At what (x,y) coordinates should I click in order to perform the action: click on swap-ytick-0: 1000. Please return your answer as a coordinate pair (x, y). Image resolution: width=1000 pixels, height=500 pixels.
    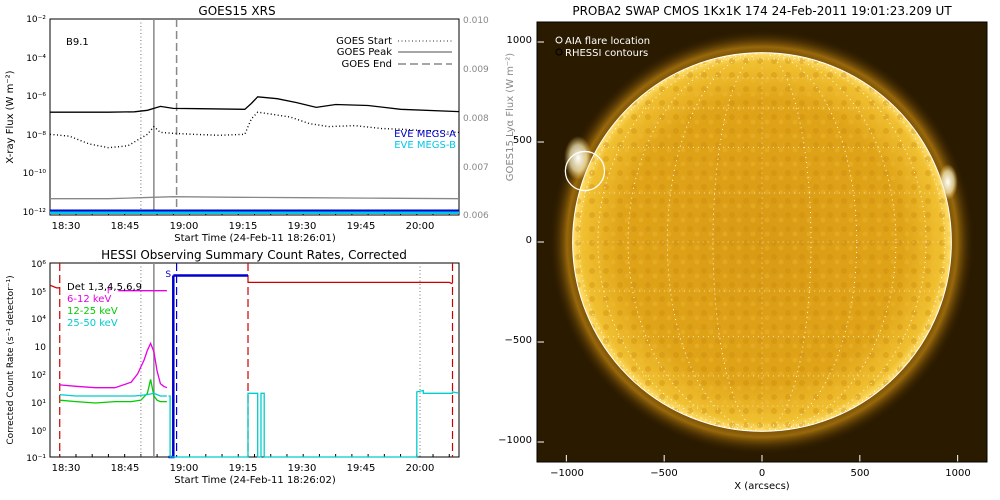
    Looking at the image, I should click on (519, 40).